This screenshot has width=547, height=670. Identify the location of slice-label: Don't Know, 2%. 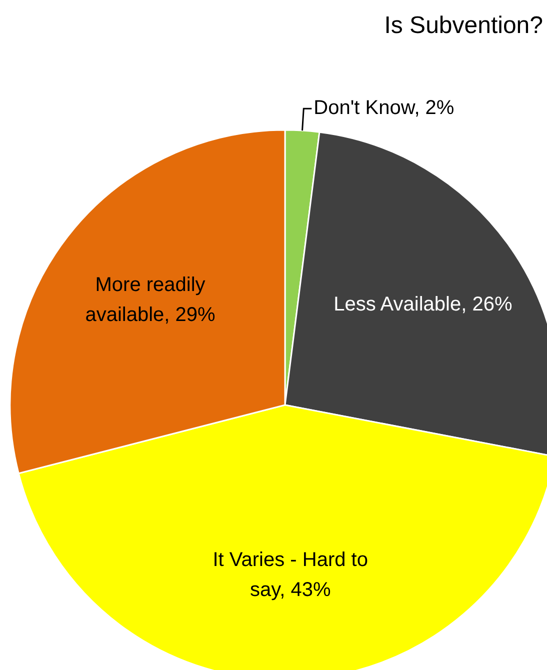
(384, 108).